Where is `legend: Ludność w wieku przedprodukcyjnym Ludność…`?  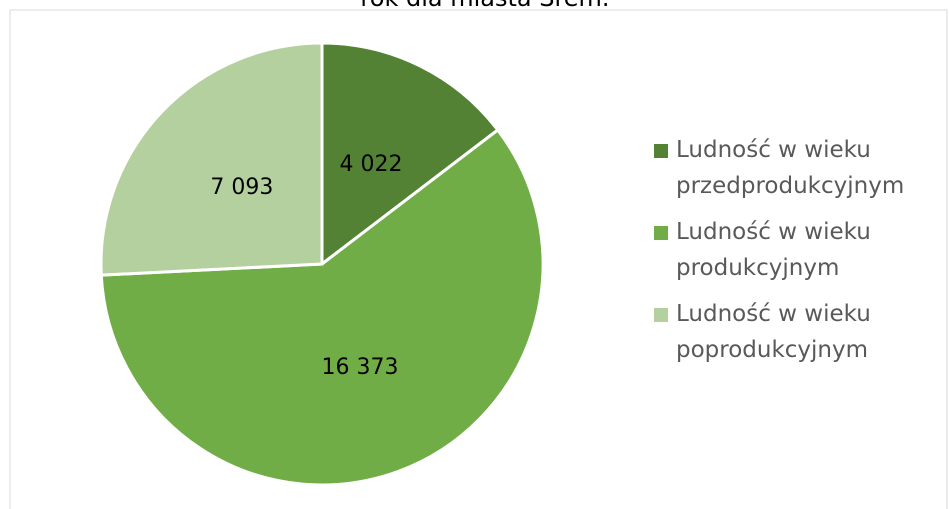
legend: Ludność w wieku przedprodukcyjnym Ludność… is located at coordinates (795, 255).